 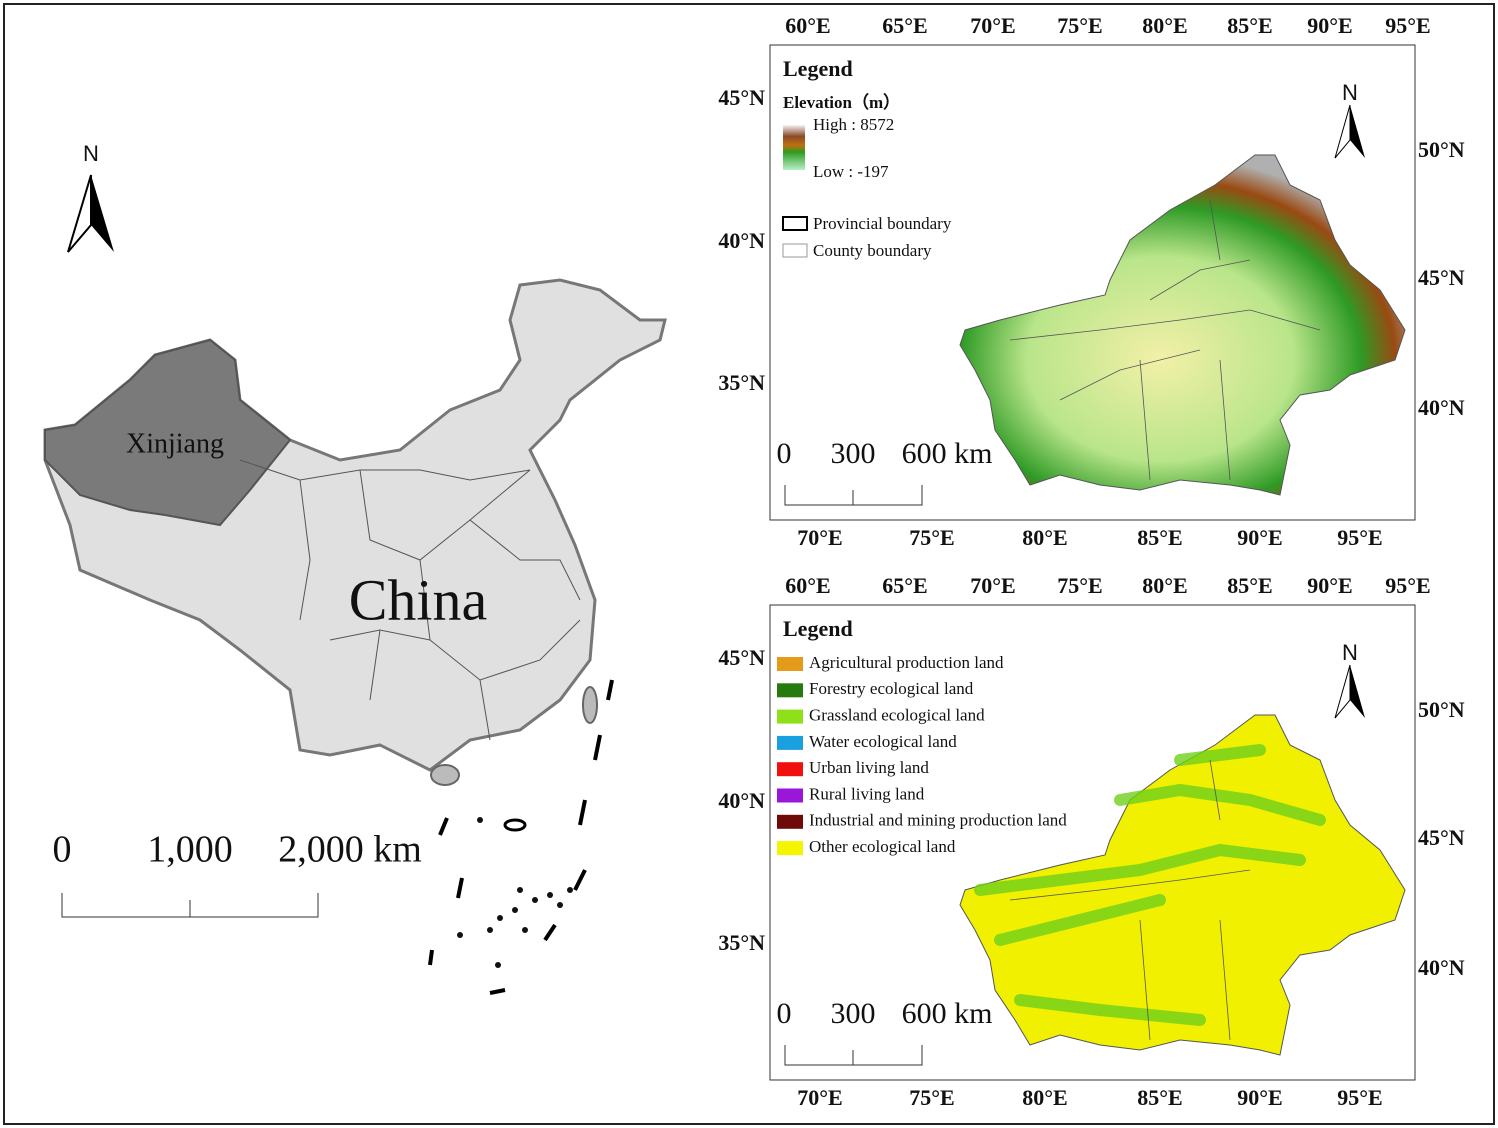 What do you see at coordinates (350, 850) in the screenshot?
I see `scale-label: 2,000 km` at bounding box center [350, 850].